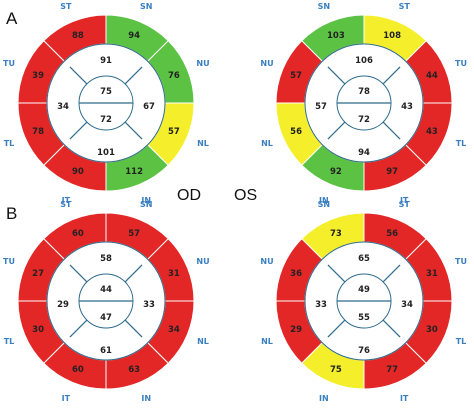  Describe the element at coordinates (321, 107) in the screenshot. I see `quadrant-nasal-value: 57` at that location.